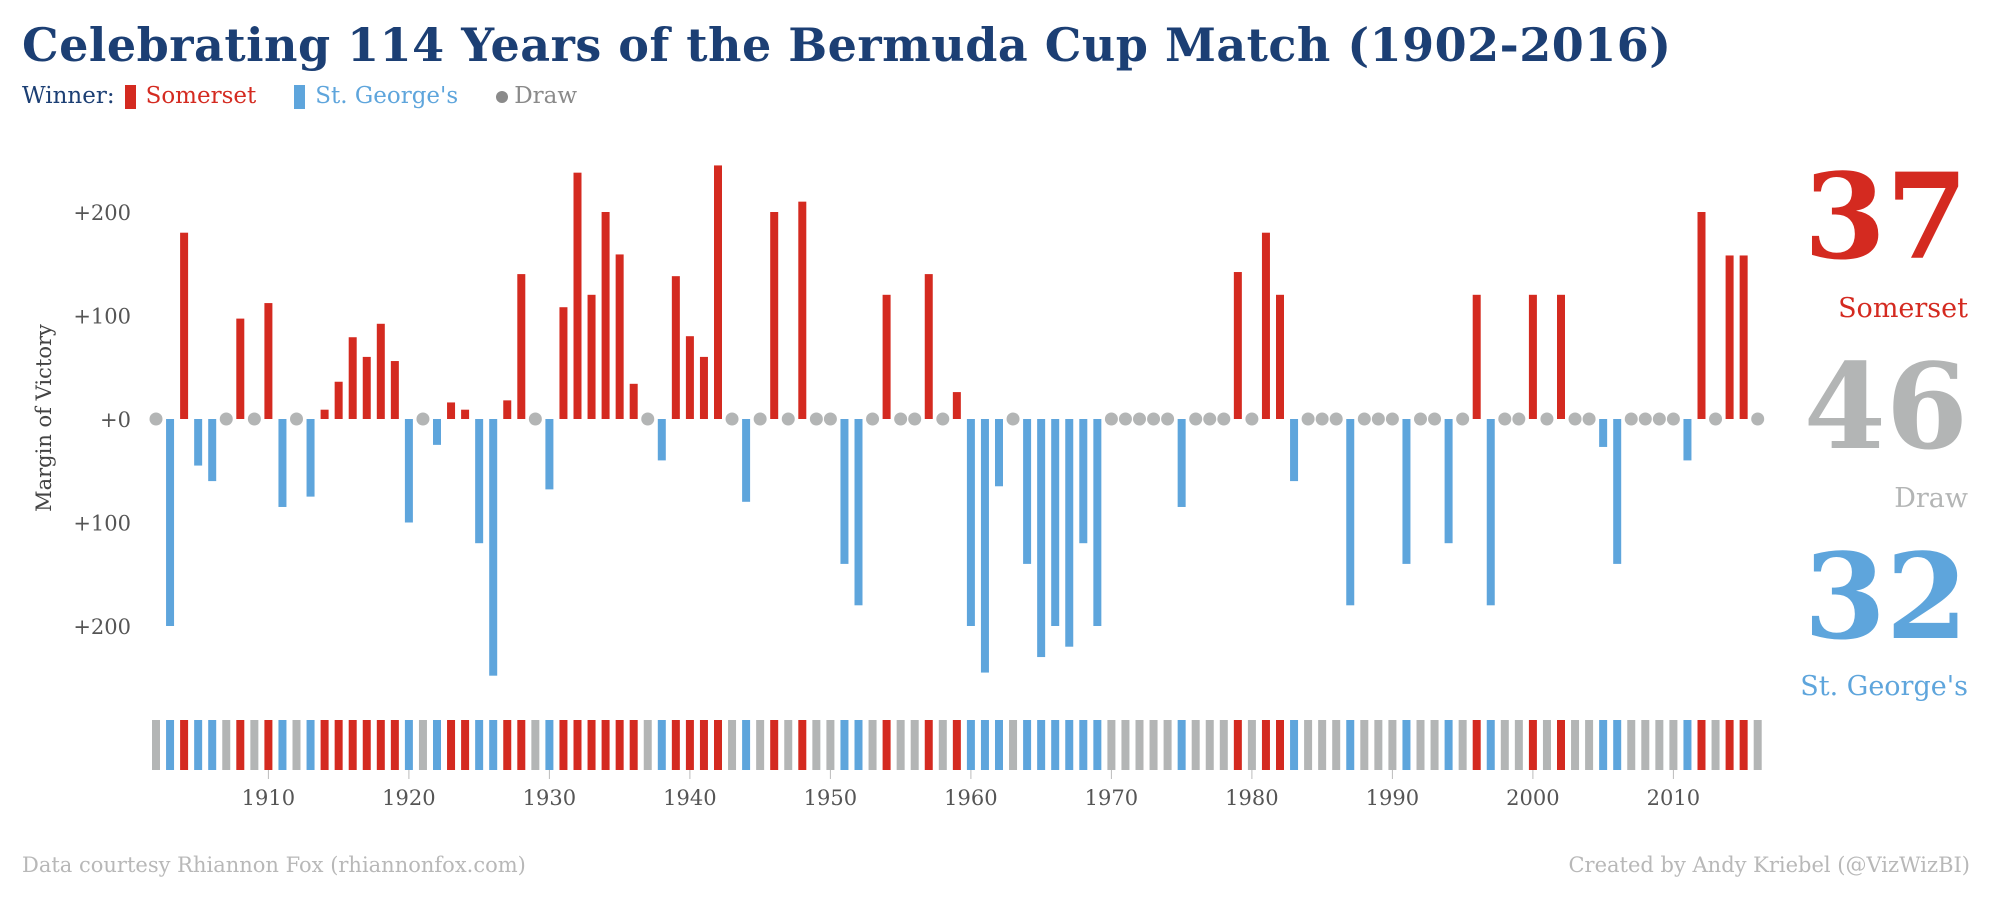 The width and height of the screenshot is (2000, 900). Describe the element at coordinates (268, 798) in the screenshot. I see `x-tick-label: 1910` at that location.